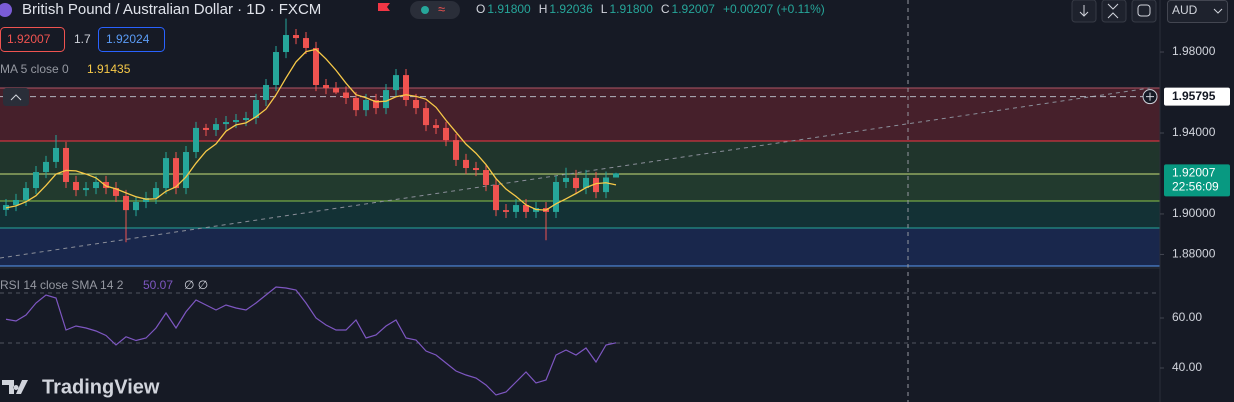 The image size is (1234, 402). What do you see at coordinates (128, 39) in the screenshot?
I see `buy-price: 1.92024` at bounding box center [128, 39].